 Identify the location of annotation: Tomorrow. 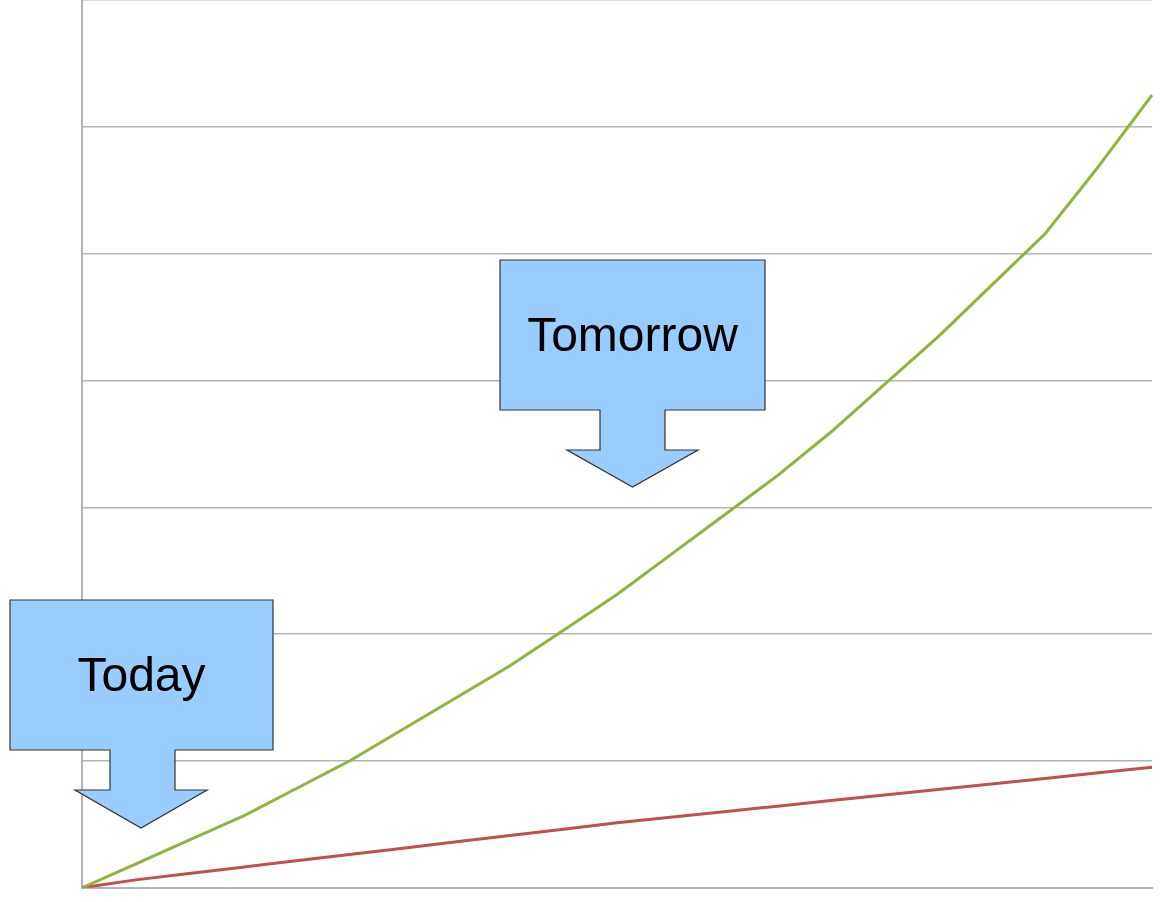
(632, 334).